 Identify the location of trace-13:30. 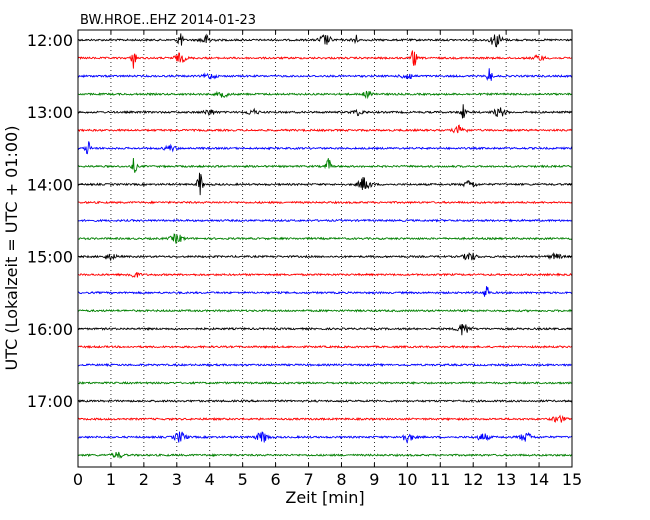
(325, 148).